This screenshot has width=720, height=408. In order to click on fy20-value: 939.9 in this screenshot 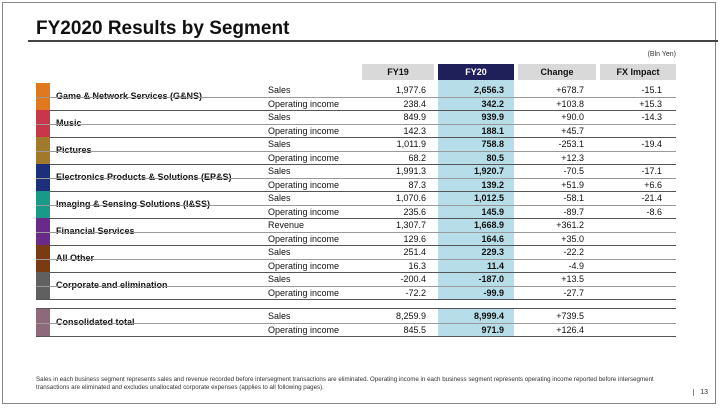, I will do `click(492, 117)`.